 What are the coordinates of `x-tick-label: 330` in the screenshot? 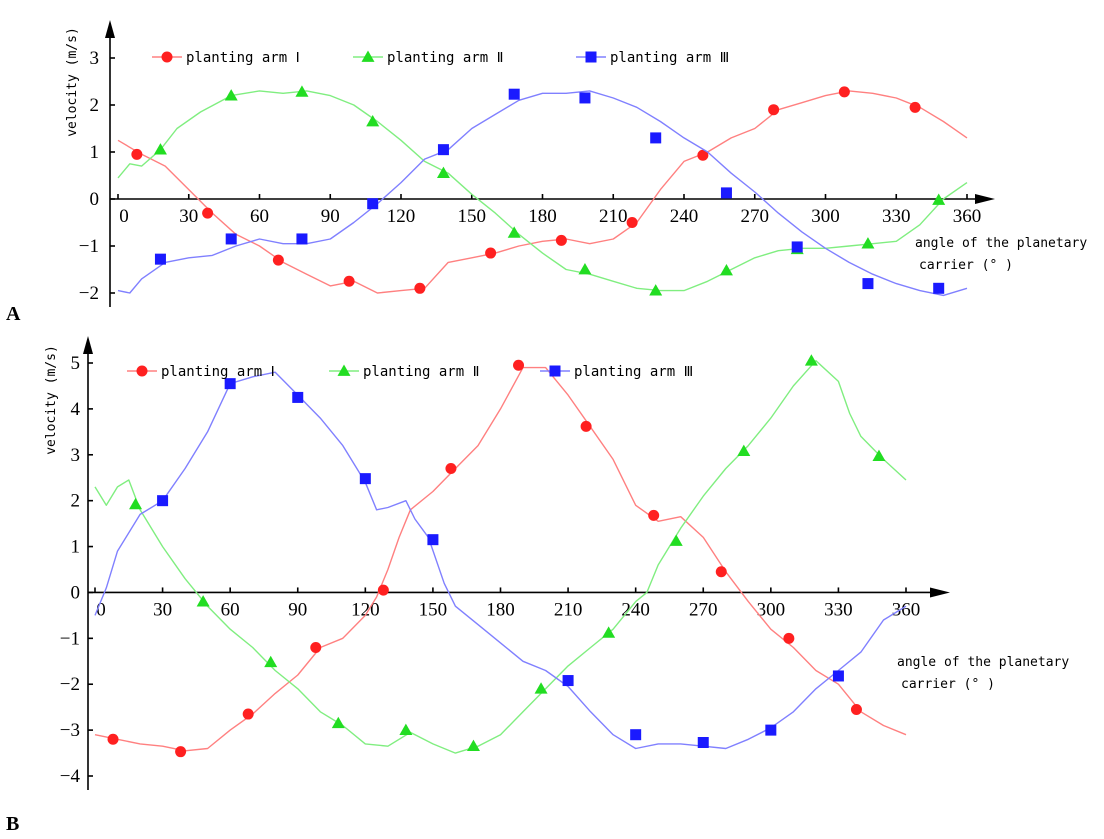 It's located at (896, 216).